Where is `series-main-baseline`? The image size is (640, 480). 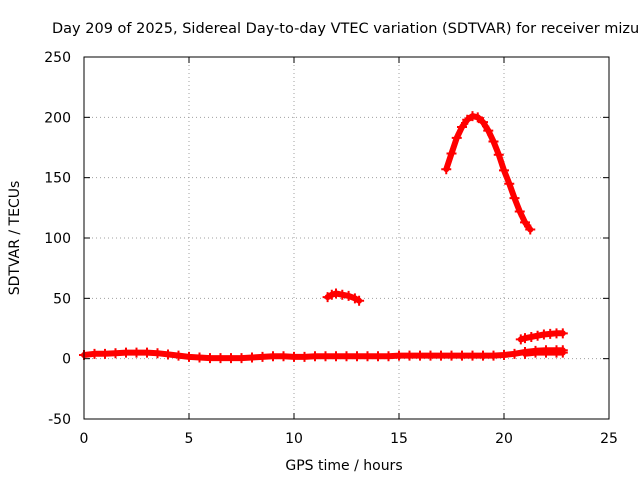 series-main-baseline is located at coordinates (323, 354).